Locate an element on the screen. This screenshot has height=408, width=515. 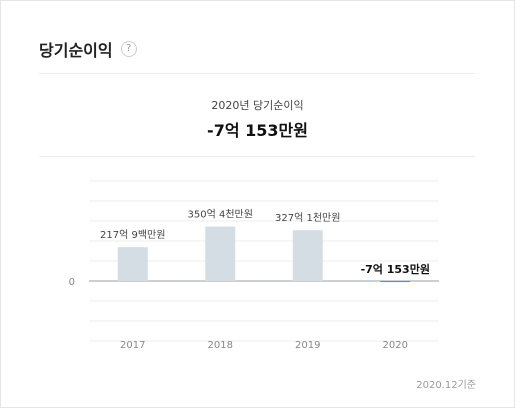
as-of-date: 2020.12기준 is located at coordinates (446, 385).